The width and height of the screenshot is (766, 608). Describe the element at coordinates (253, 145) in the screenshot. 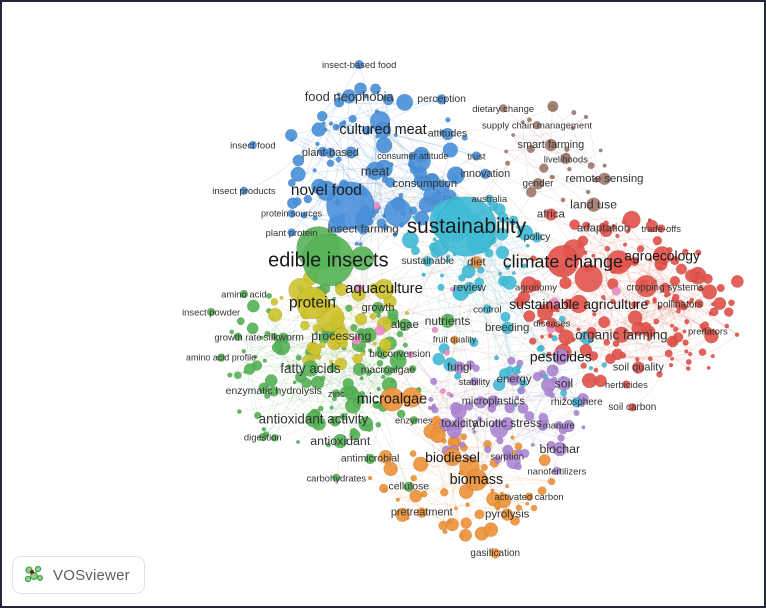

I see `term-node-insect-food` at that location.